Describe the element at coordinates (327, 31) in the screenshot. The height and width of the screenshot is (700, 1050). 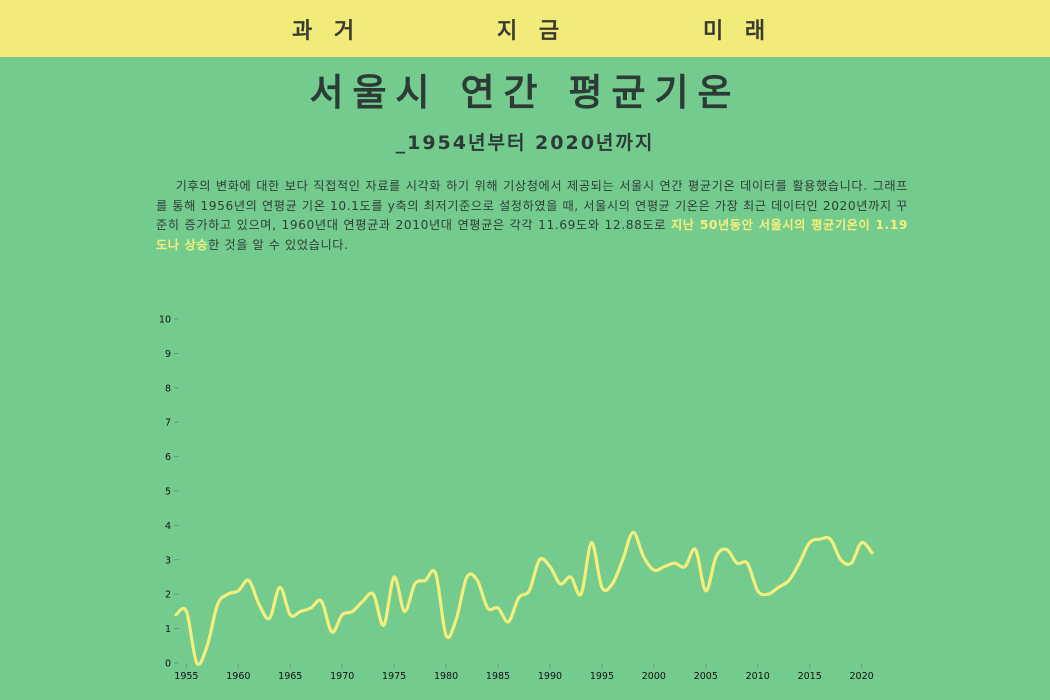
I see `nav-item-past: 과 거` at that location.